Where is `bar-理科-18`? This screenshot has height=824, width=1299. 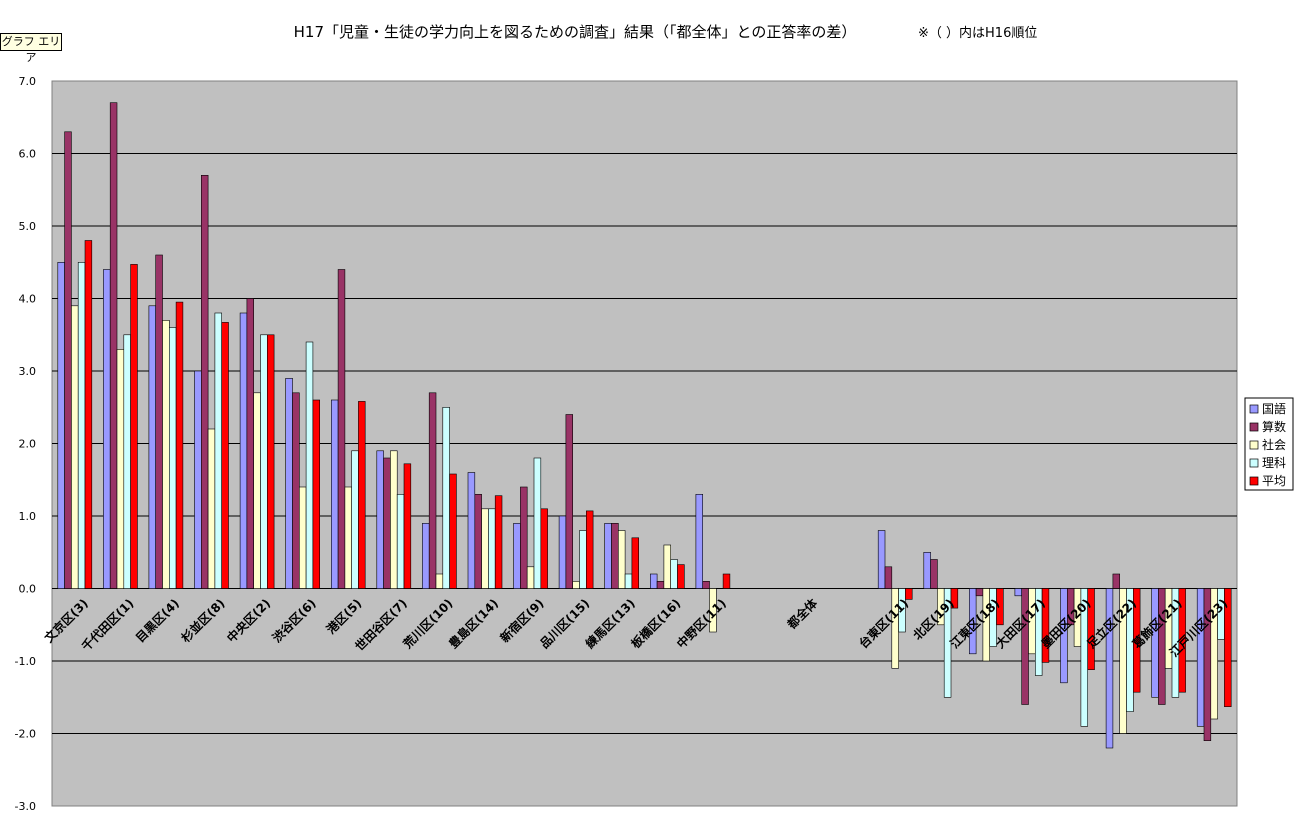
bar-理科-18 is located at coordinates (902, 610).